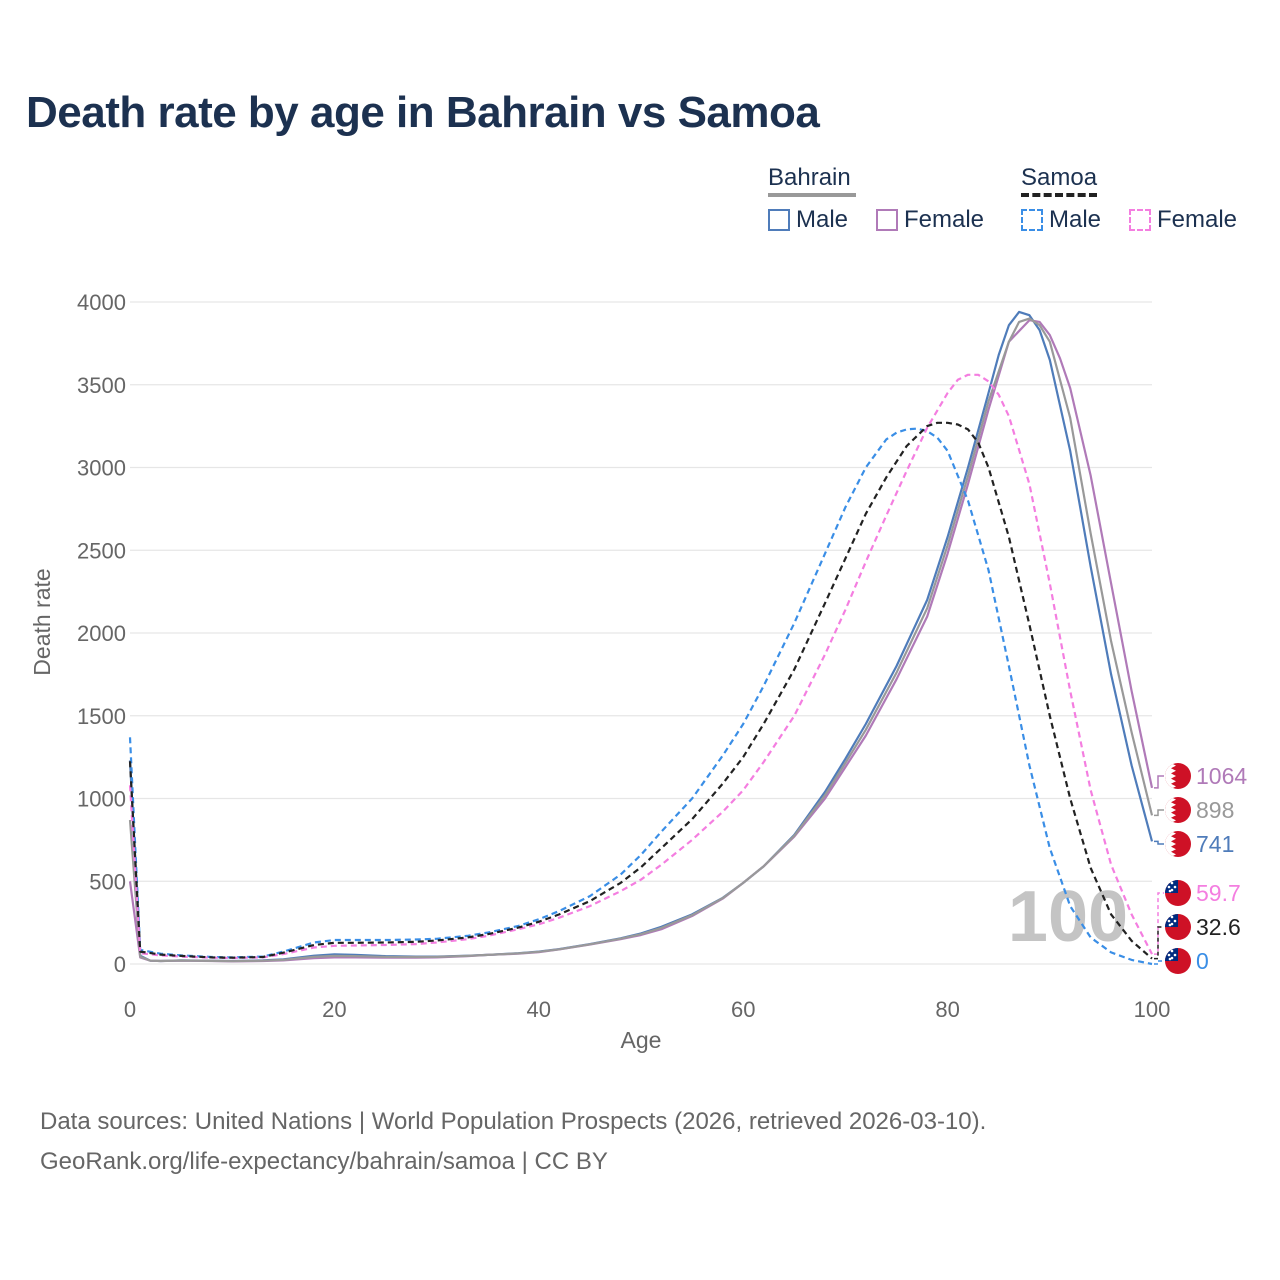 This screenshot has width=1280, height=1280. I want to click on y-tick-label: 0, so click(120, 964).